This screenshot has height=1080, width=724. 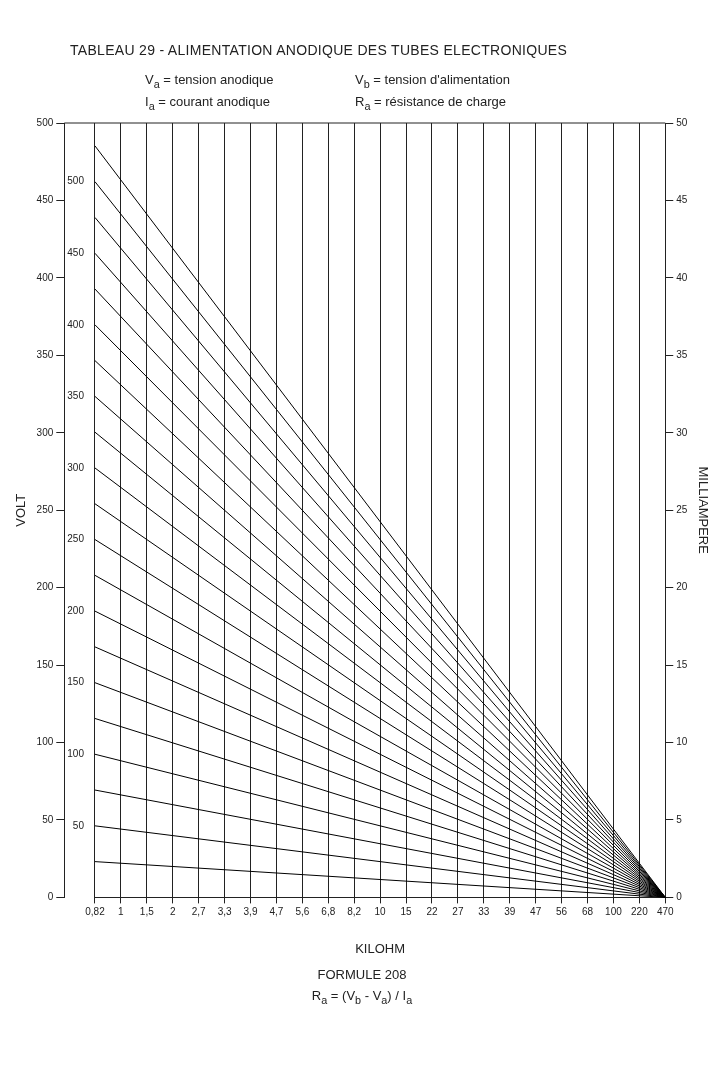 I want to click on x-tick-label: 2, so click(x=172, y=912).